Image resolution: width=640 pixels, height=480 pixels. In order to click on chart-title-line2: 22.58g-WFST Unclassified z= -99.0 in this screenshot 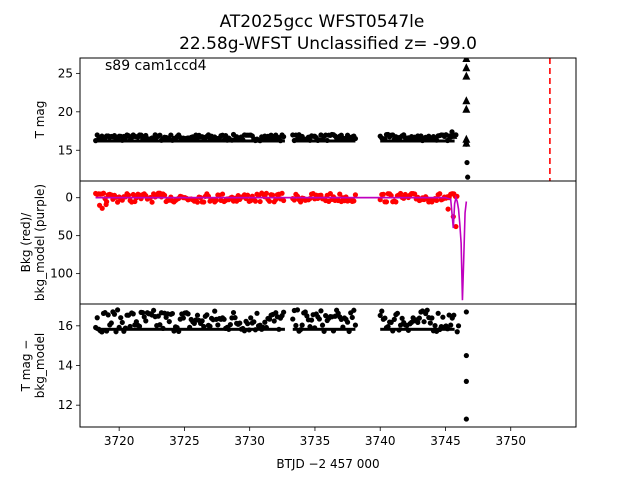, I will do `click(328, 44)`.